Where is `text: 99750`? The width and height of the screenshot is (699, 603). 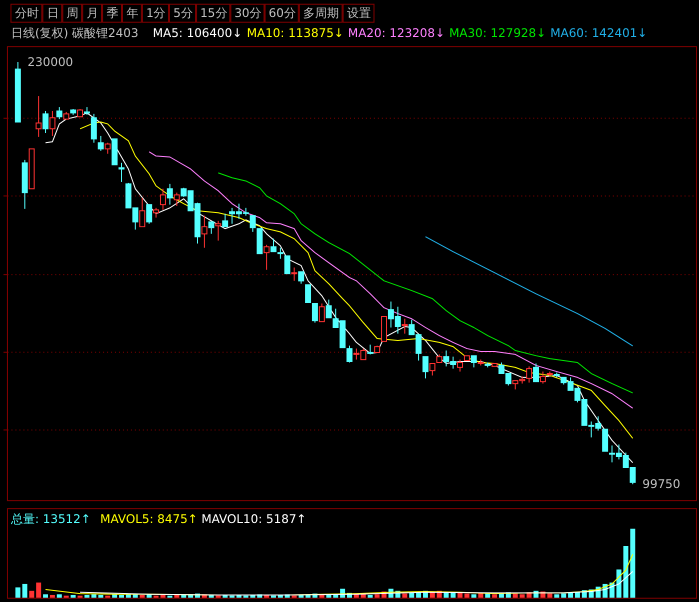
text: 99750 is located at coordinates (661, 484).